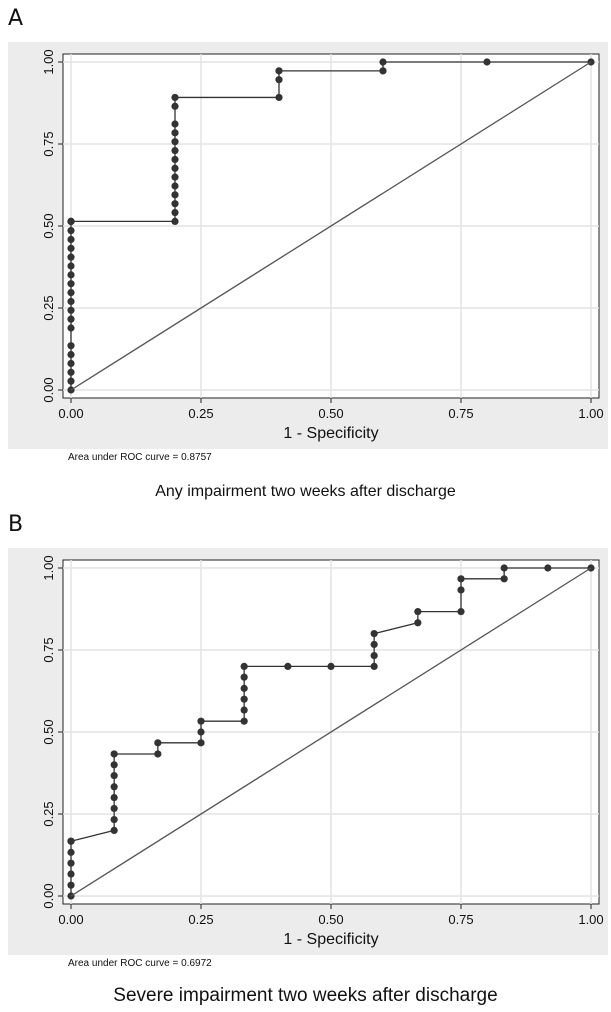 The width and height of the screenshot is (611, 1012). I want to click on auc-annotation: Area under ROC curve = 0.8757, so click(140, 457).